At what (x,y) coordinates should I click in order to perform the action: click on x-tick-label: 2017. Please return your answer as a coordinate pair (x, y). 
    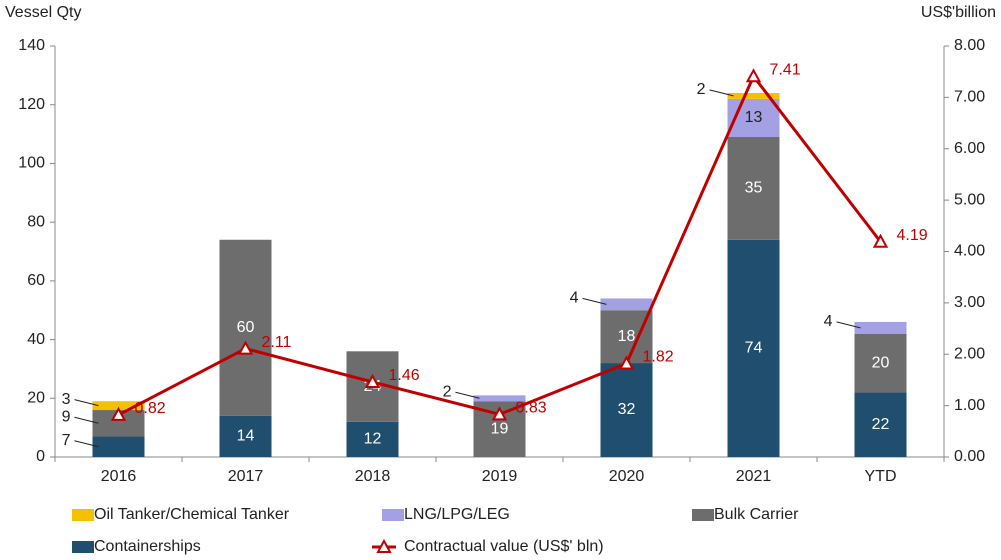
    Looking at the image, I should click on (246, 476).